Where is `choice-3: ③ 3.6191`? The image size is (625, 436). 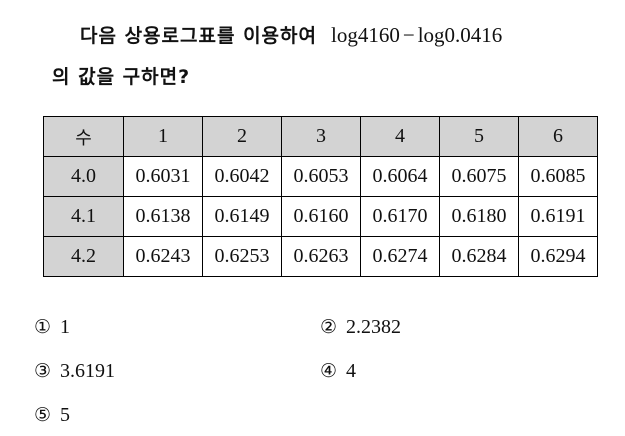 choice-3: ③ 3.6191 is located at coordinates (74, 371).